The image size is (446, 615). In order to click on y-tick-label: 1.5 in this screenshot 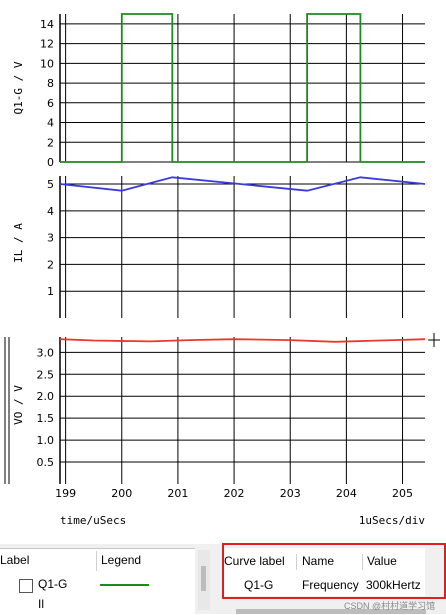, I will do `click(46, 418)`.